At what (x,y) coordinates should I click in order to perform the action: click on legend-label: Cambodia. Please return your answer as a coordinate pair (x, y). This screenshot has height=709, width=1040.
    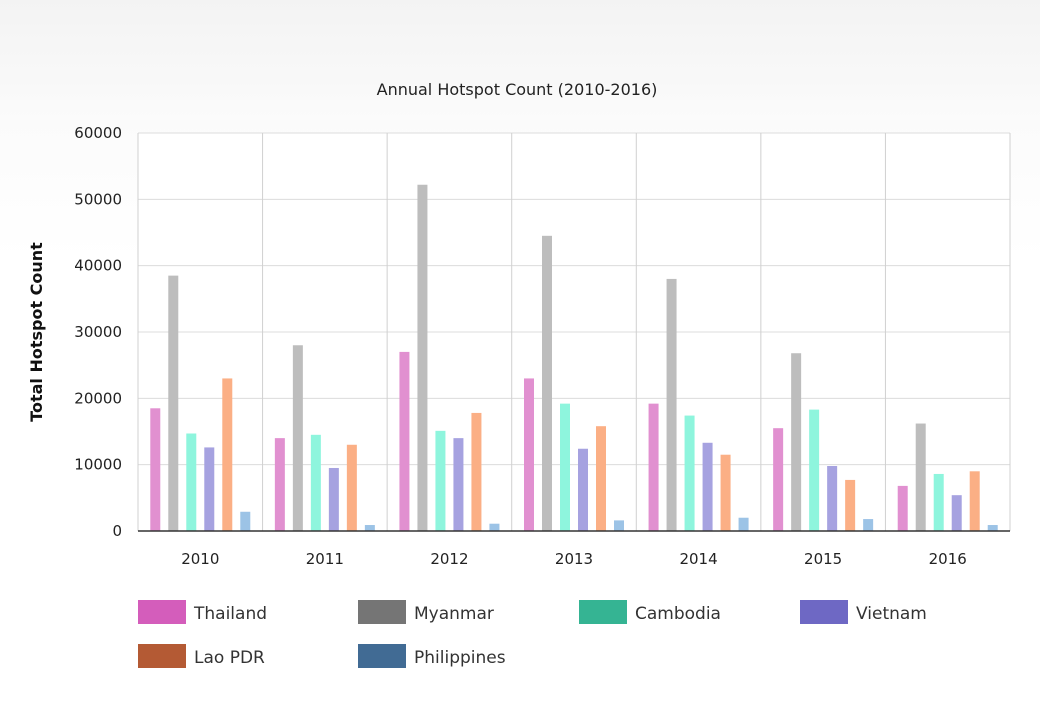
    Looking at the image, I should click on (678, 614).